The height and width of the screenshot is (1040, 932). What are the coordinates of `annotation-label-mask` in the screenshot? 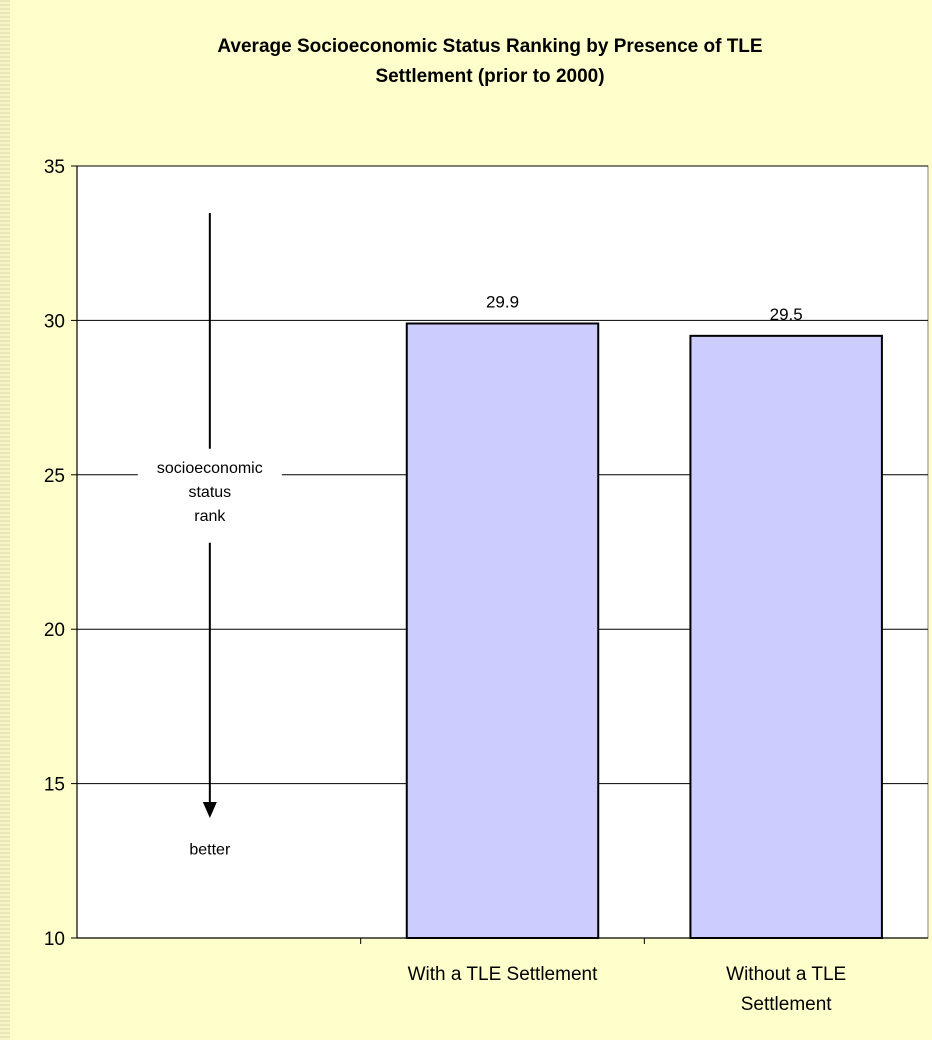 It's located at (209, 495).